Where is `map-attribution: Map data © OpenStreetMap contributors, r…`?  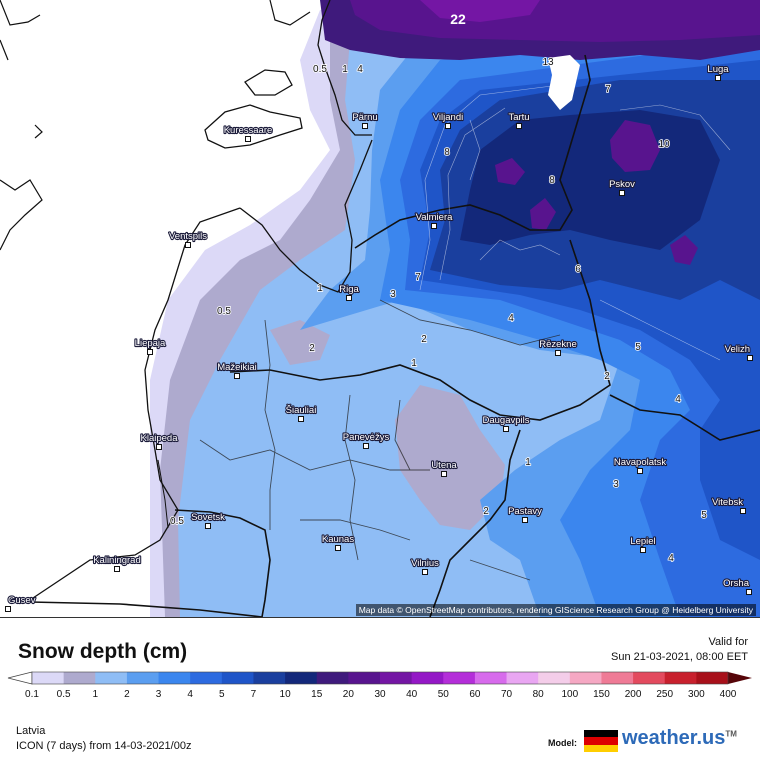
map-attribution: Map data © OpenStreetMap contributors, r… is located at coordinates (555, 610).